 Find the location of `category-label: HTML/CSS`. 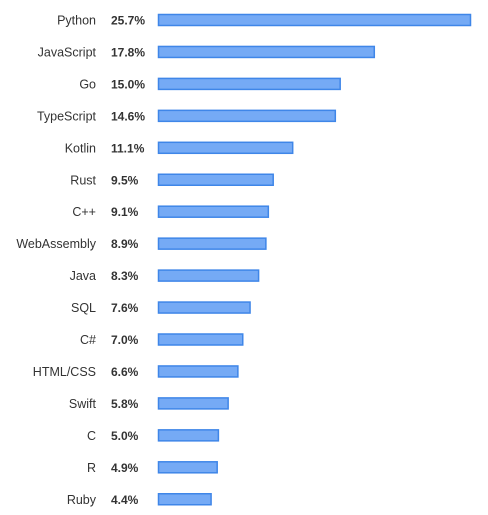

category-label: HTML/CSS is located at coordinates (64, 372).